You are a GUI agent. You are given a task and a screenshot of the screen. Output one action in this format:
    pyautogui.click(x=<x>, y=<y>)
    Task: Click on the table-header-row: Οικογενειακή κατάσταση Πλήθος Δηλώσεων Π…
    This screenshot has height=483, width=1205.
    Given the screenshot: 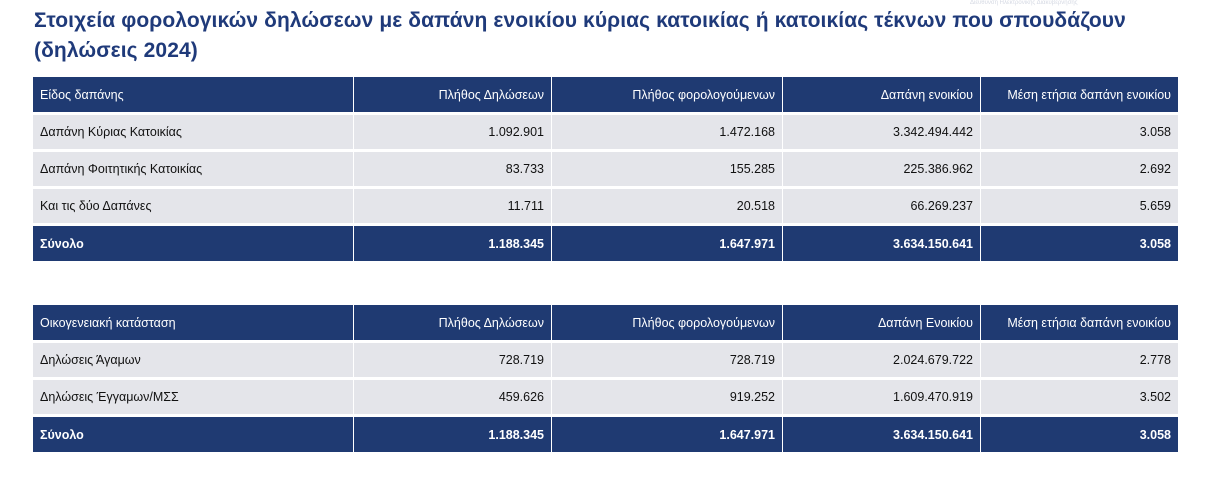 What is the action you would take?
    pyautogui.click(x=605, y=324)
    